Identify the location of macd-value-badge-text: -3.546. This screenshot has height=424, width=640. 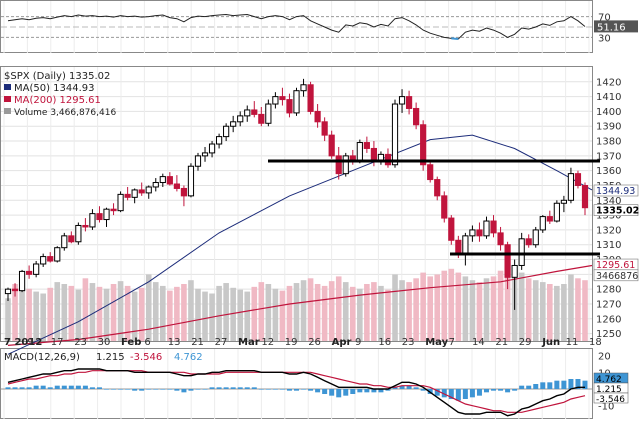
(610, 400).